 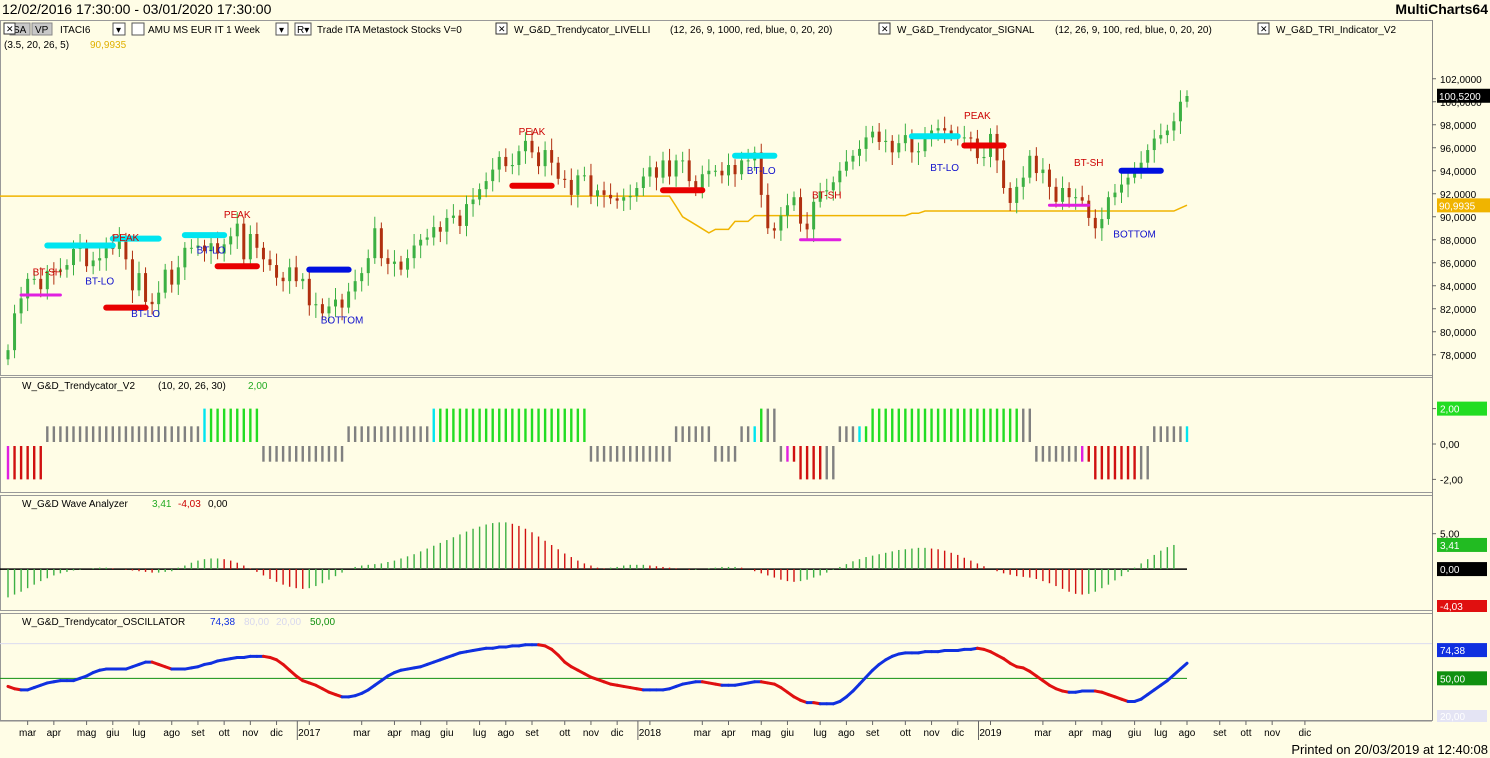 What do you see at coordinates (1336, 30) in the screenshot?
I see `study3-name: W_G&D_TRI_Indicator_V2` at bounding box center [1336, 30].